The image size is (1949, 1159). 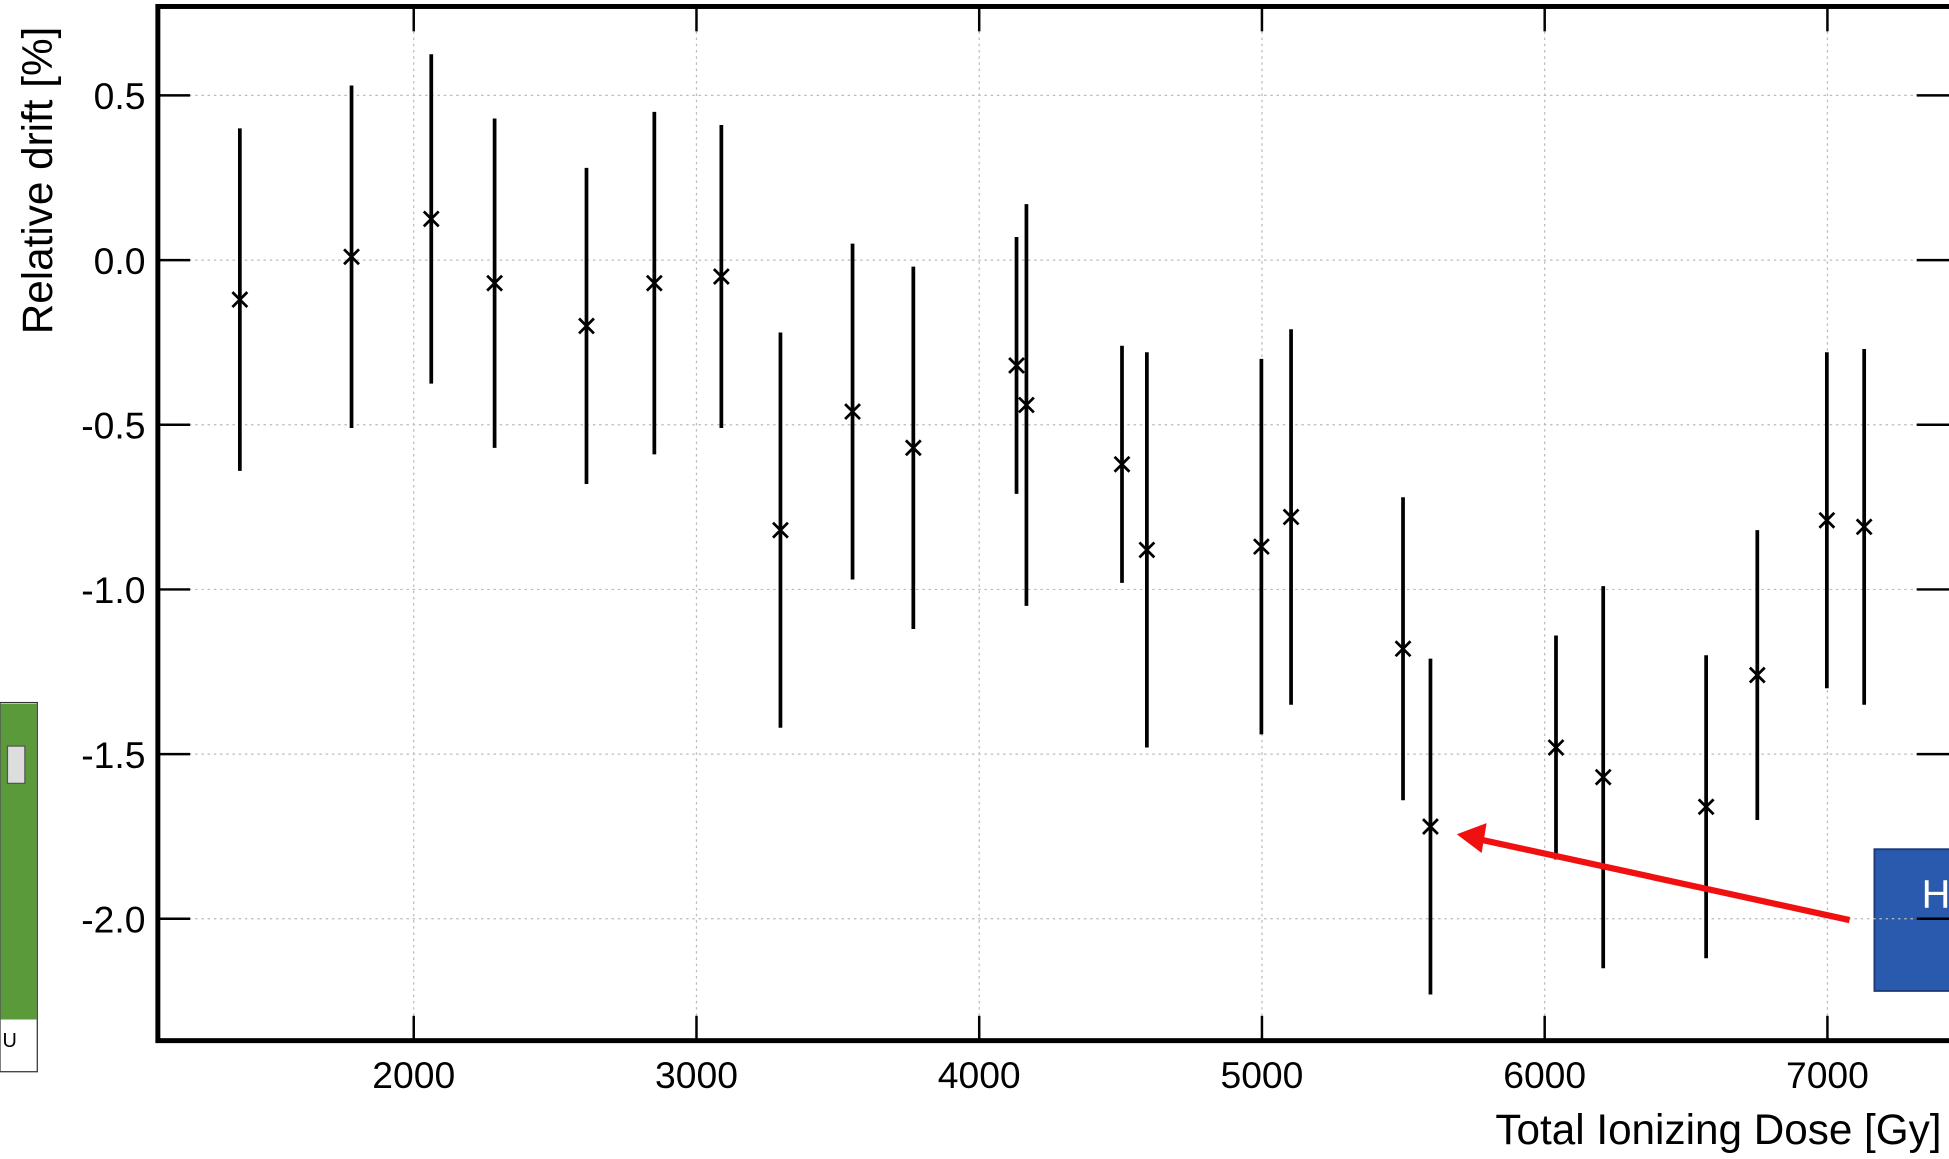 I want to click on inset-label: U, so click(x=9, y=1041).